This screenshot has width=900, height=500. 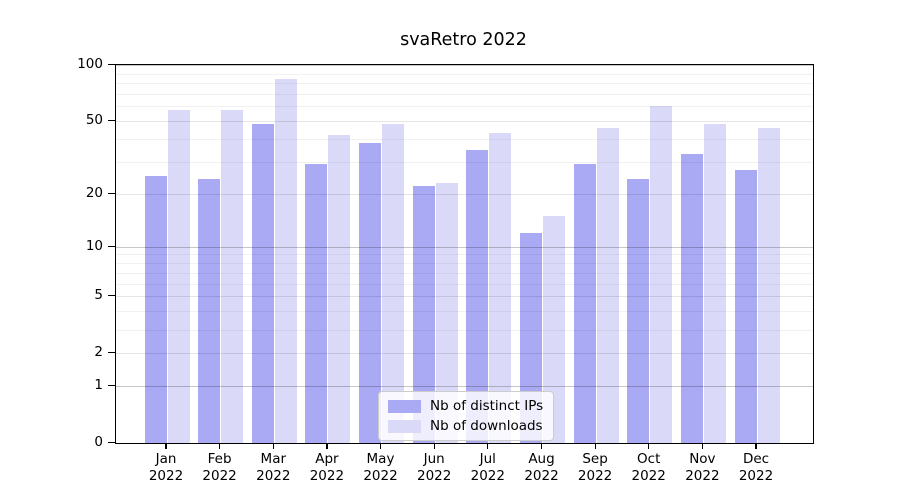 I want to click on bar-distinct-ips-sep, so click(x=584, y=303).